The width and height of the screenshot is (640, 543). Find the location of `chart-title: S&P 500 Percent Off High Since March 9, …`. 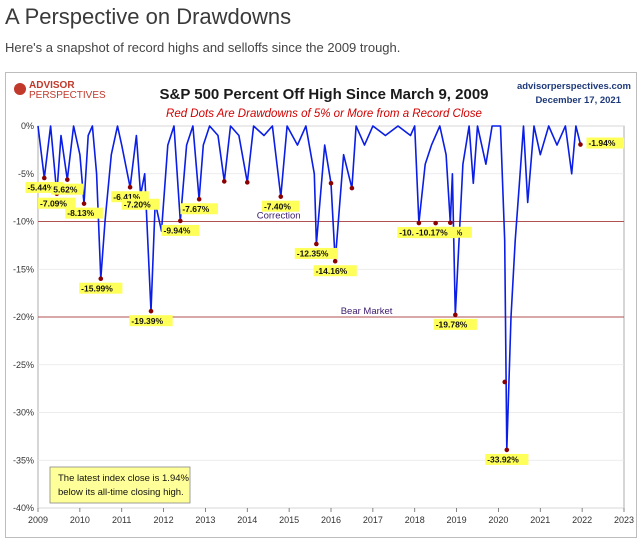

chart-title: S&P 500 Percent Off High Since March 9, … is located at coordinates (323, 94).